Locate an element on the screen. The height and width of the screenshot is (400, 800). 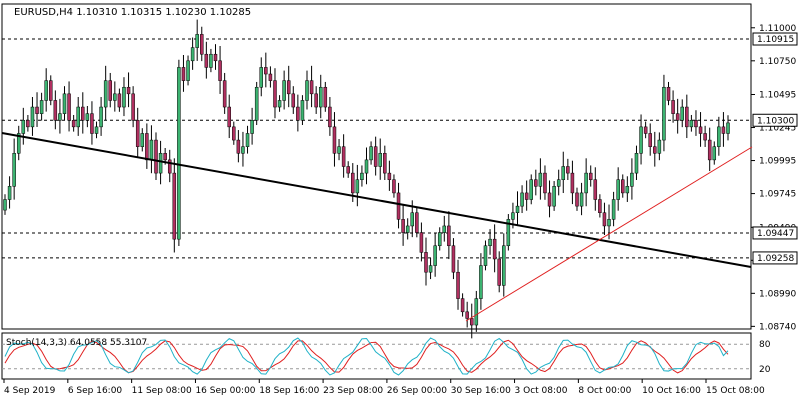
y-tick-label: 1.08740 is located at coordinates (777, 327).